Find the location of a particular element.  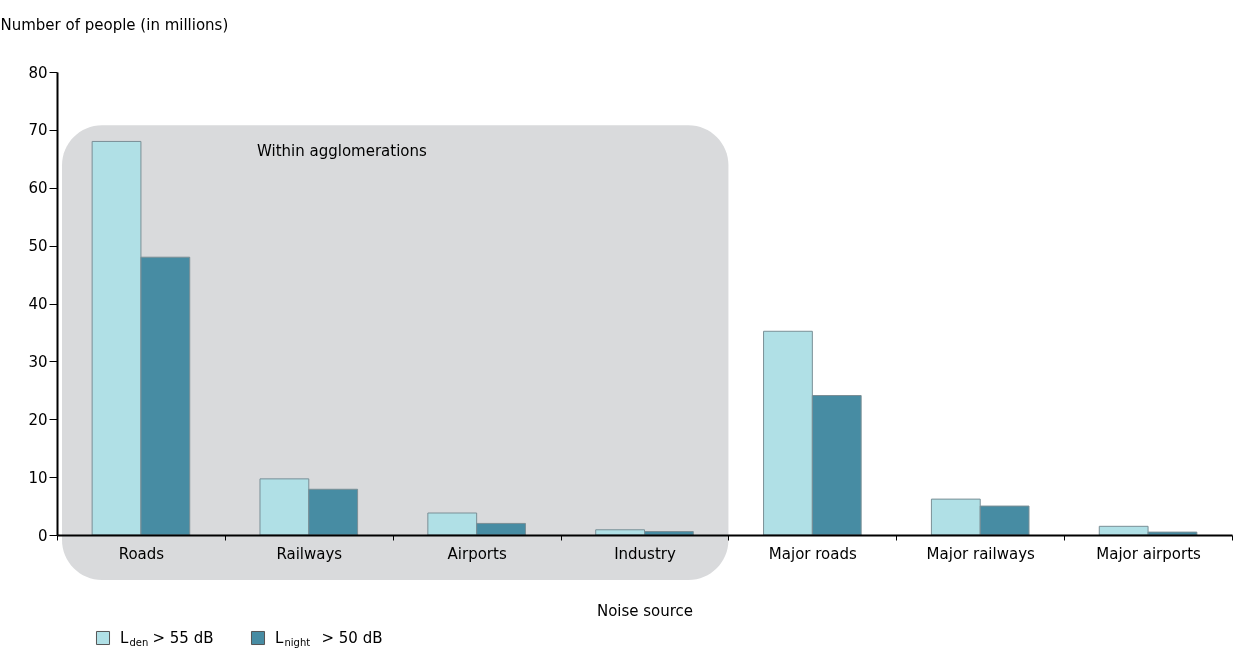

x-tick-label: Major airports is located at coordinates (1148, 553).